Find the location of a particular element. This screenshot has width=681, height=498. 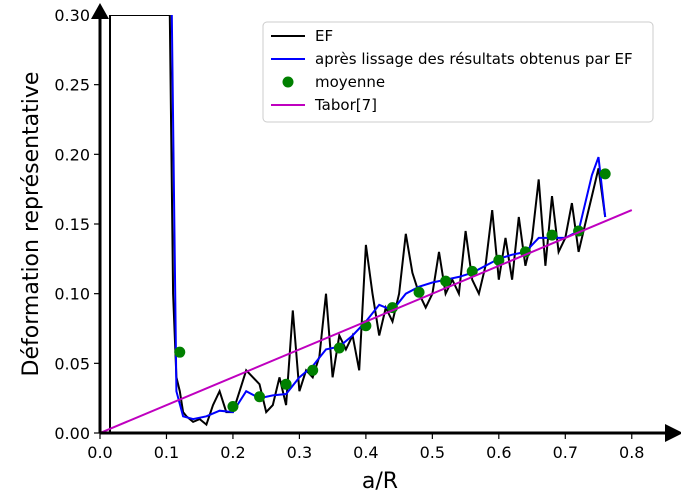

legend-label: Tabor[7] is located at coordinates (345, 105).